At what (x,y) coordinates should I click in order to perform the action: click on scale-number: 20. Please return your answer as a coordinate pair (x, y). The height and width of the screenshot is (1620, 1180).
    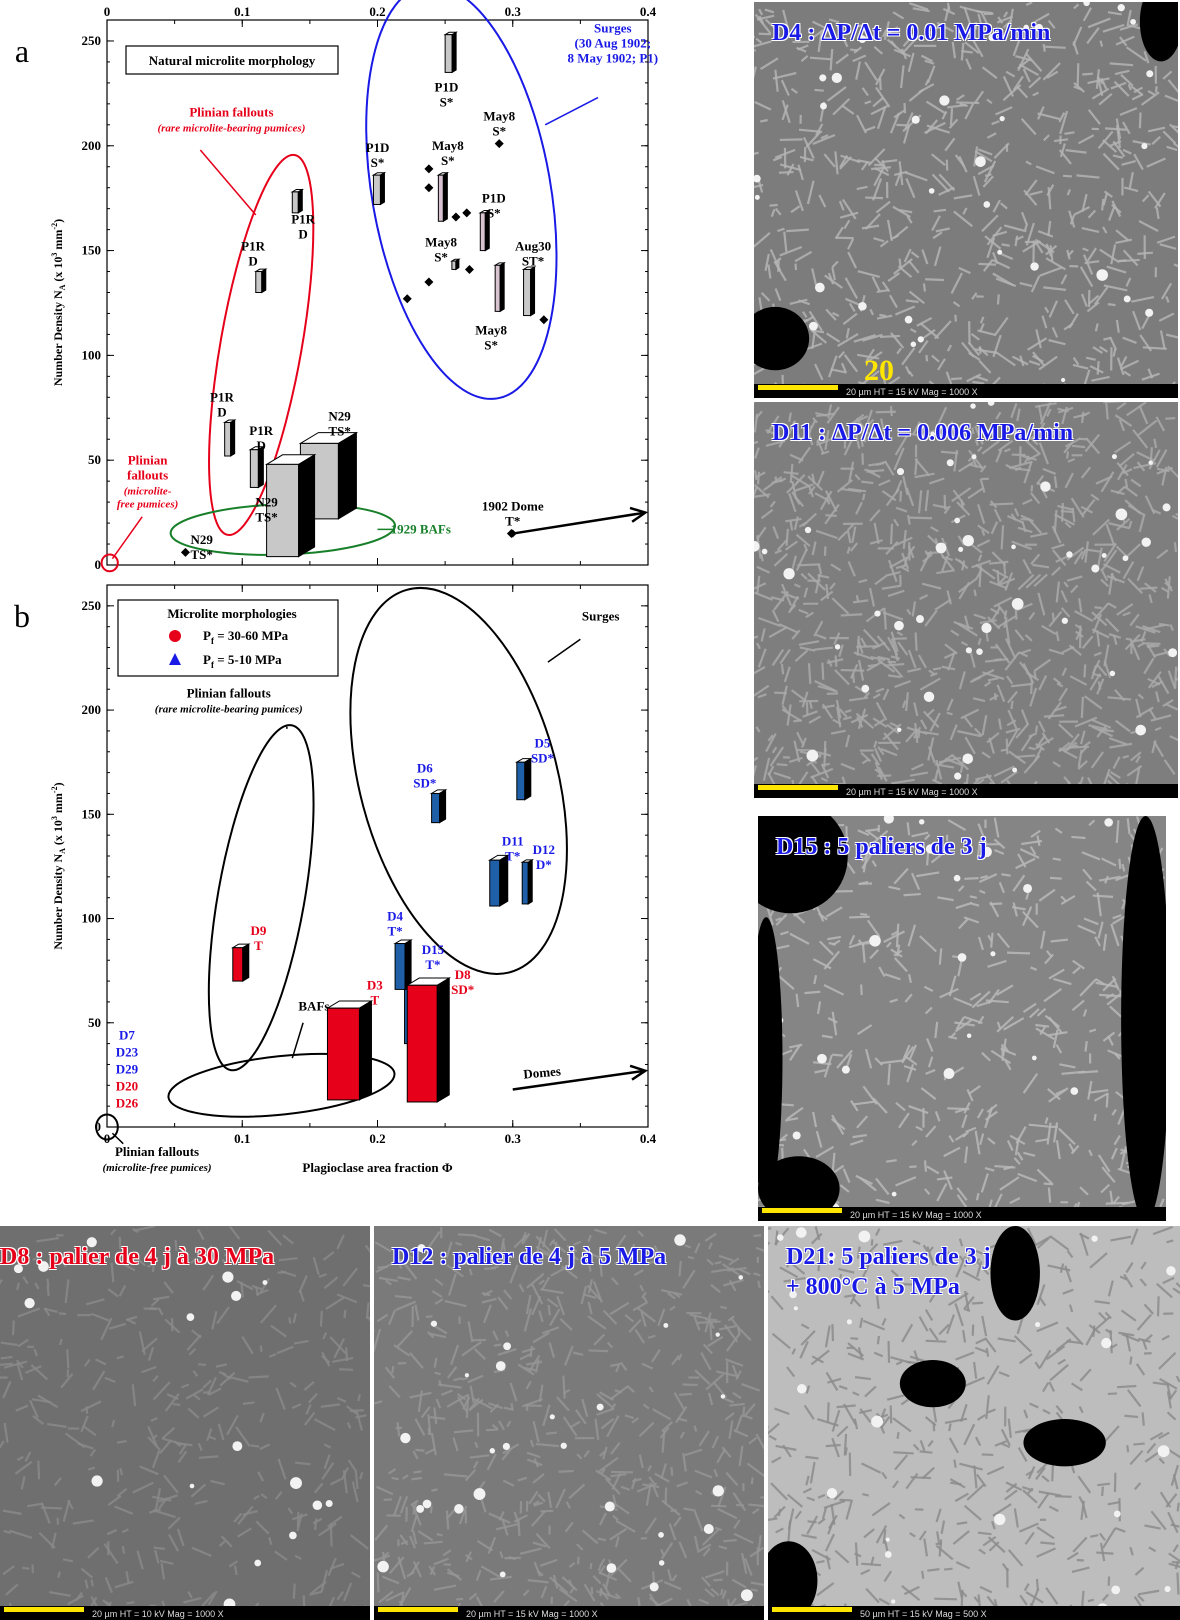
    Looking at the image, I should click on (879, 370).